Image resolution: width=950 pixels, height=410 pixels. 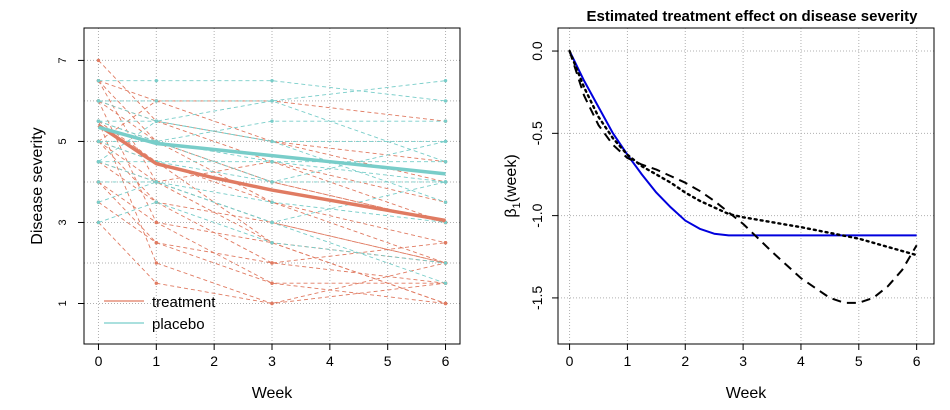 I want to click on left-xtick-label-4: 4, so click(x=330, y=361).